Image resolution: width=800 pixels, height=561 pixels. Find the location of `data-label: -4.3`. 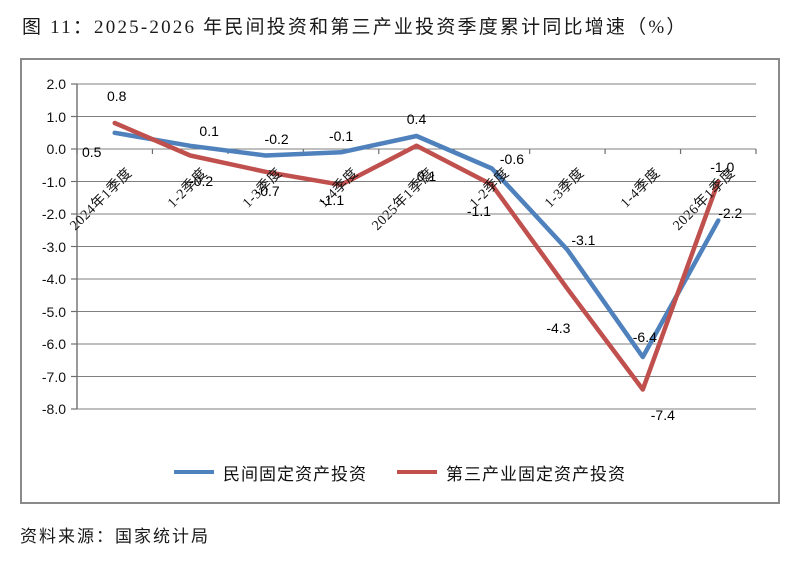

data-label: -4.3 is located at coordinates (558, 327).